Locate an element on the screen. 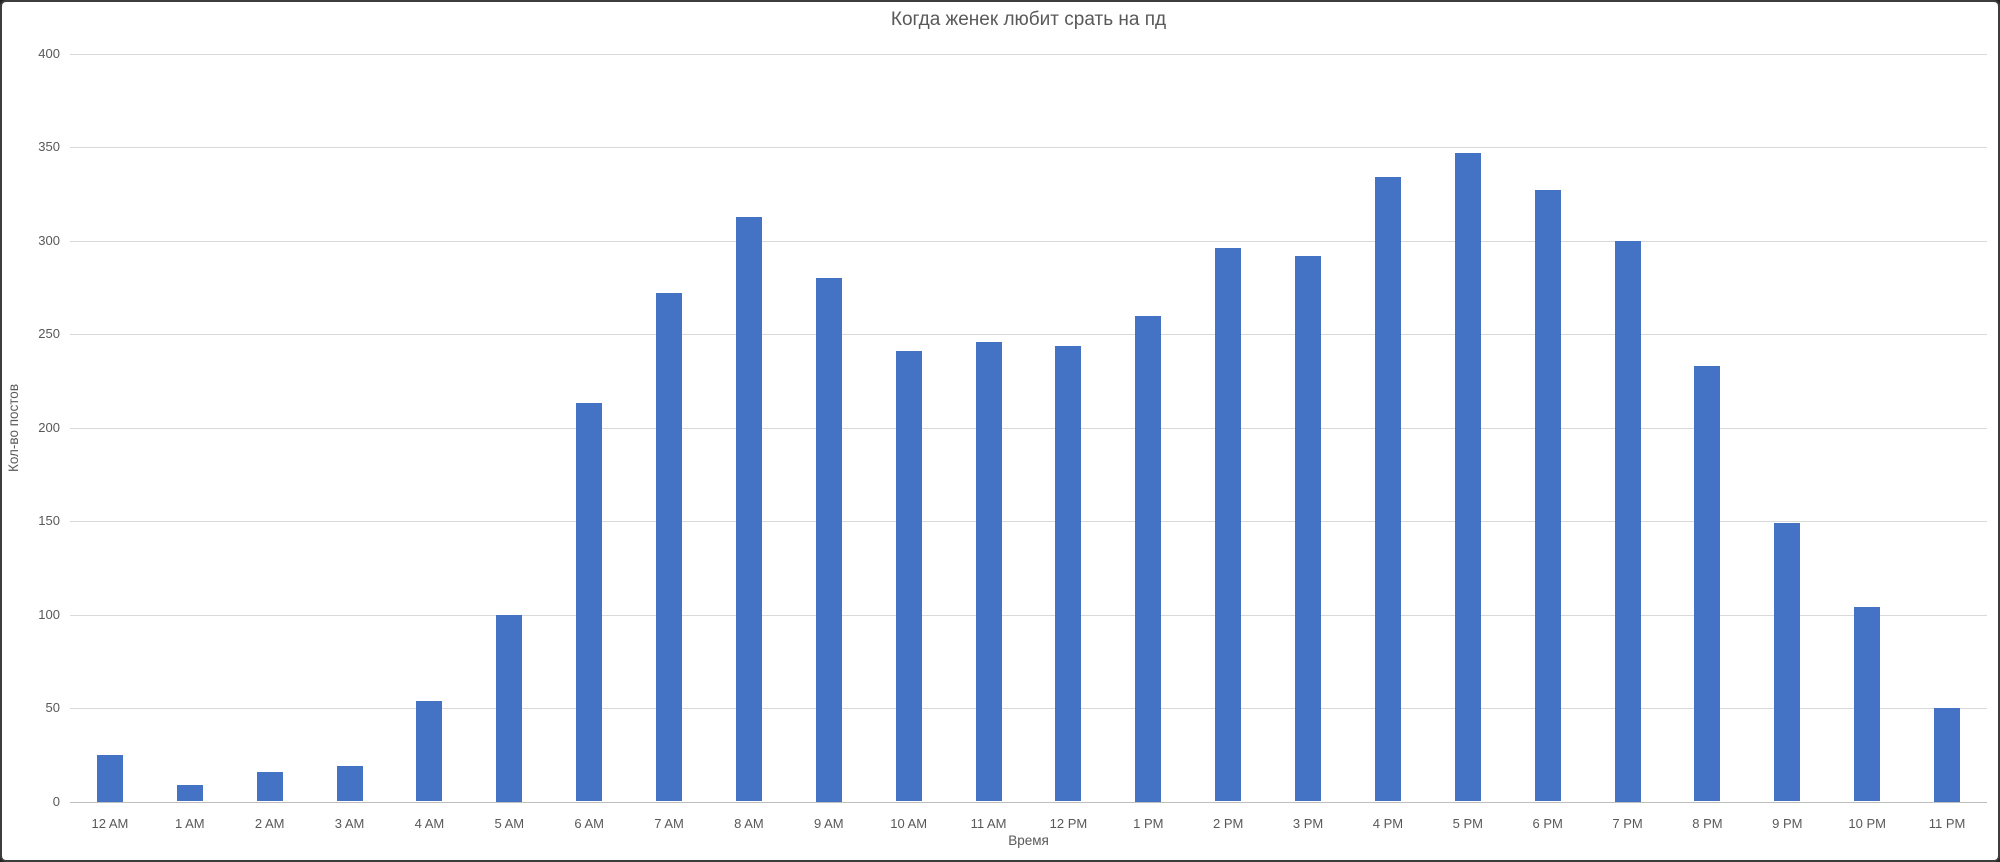 This screenshot has height=862, width=2000. y-tick-label: 300 is located at coordinates (49, 240).